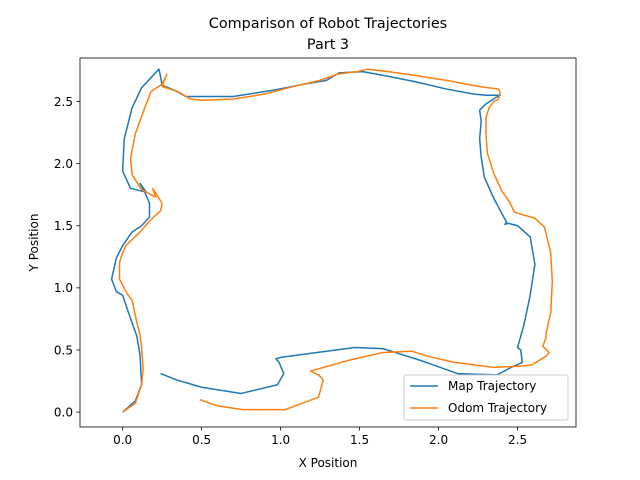 This screenshot has height=480, width=640. Describe the element at coordinates (280, 440) in the screenshot. I see `x-tick-label: 1.0` at that location.